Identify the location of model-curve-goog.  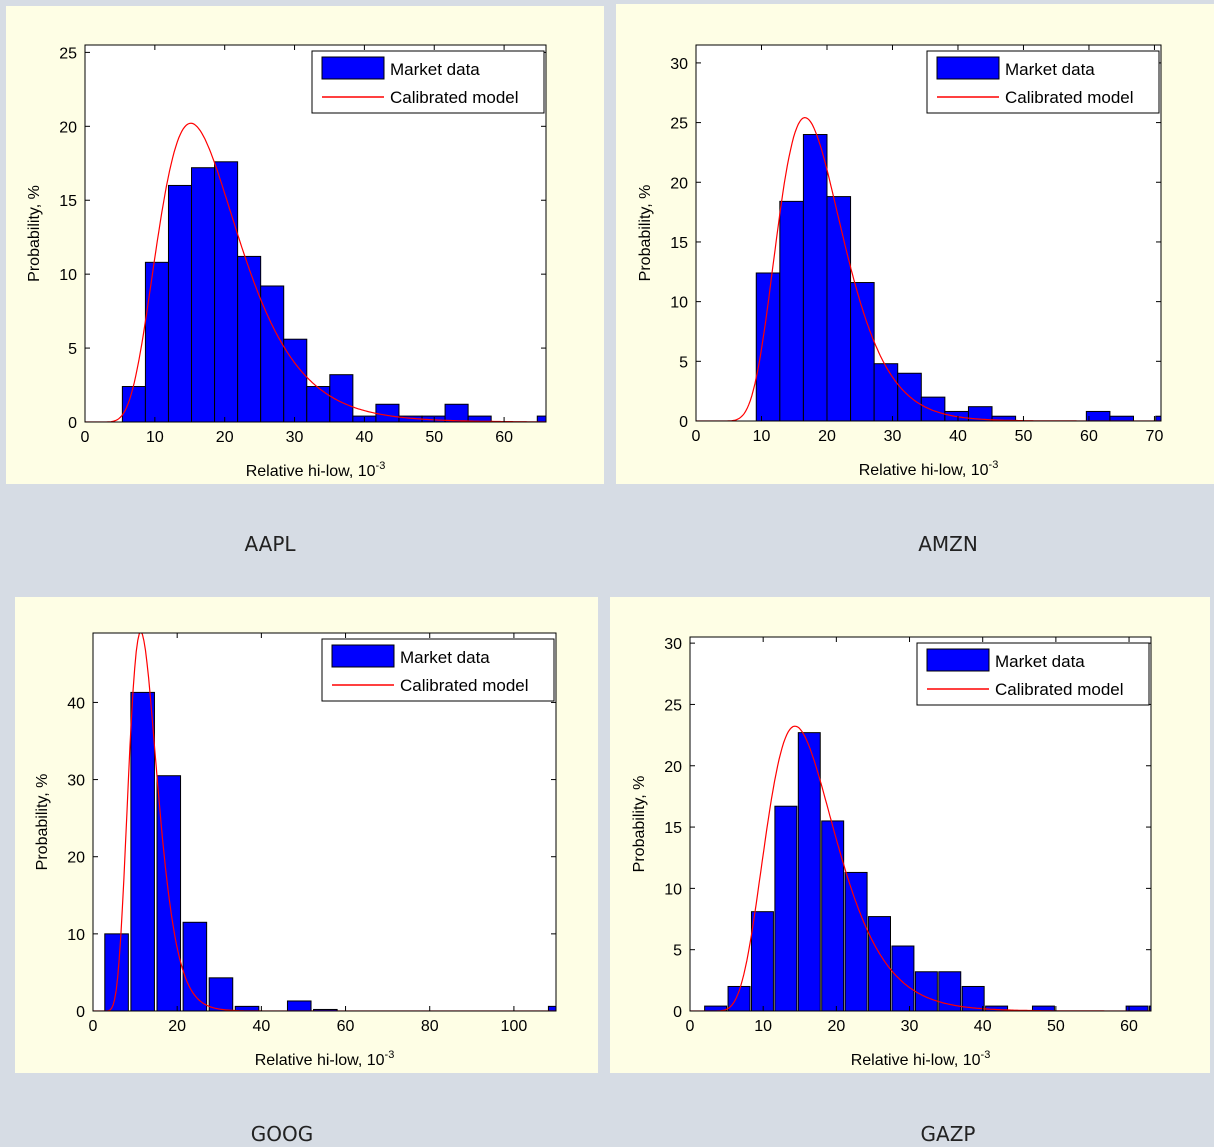
(324, 822).